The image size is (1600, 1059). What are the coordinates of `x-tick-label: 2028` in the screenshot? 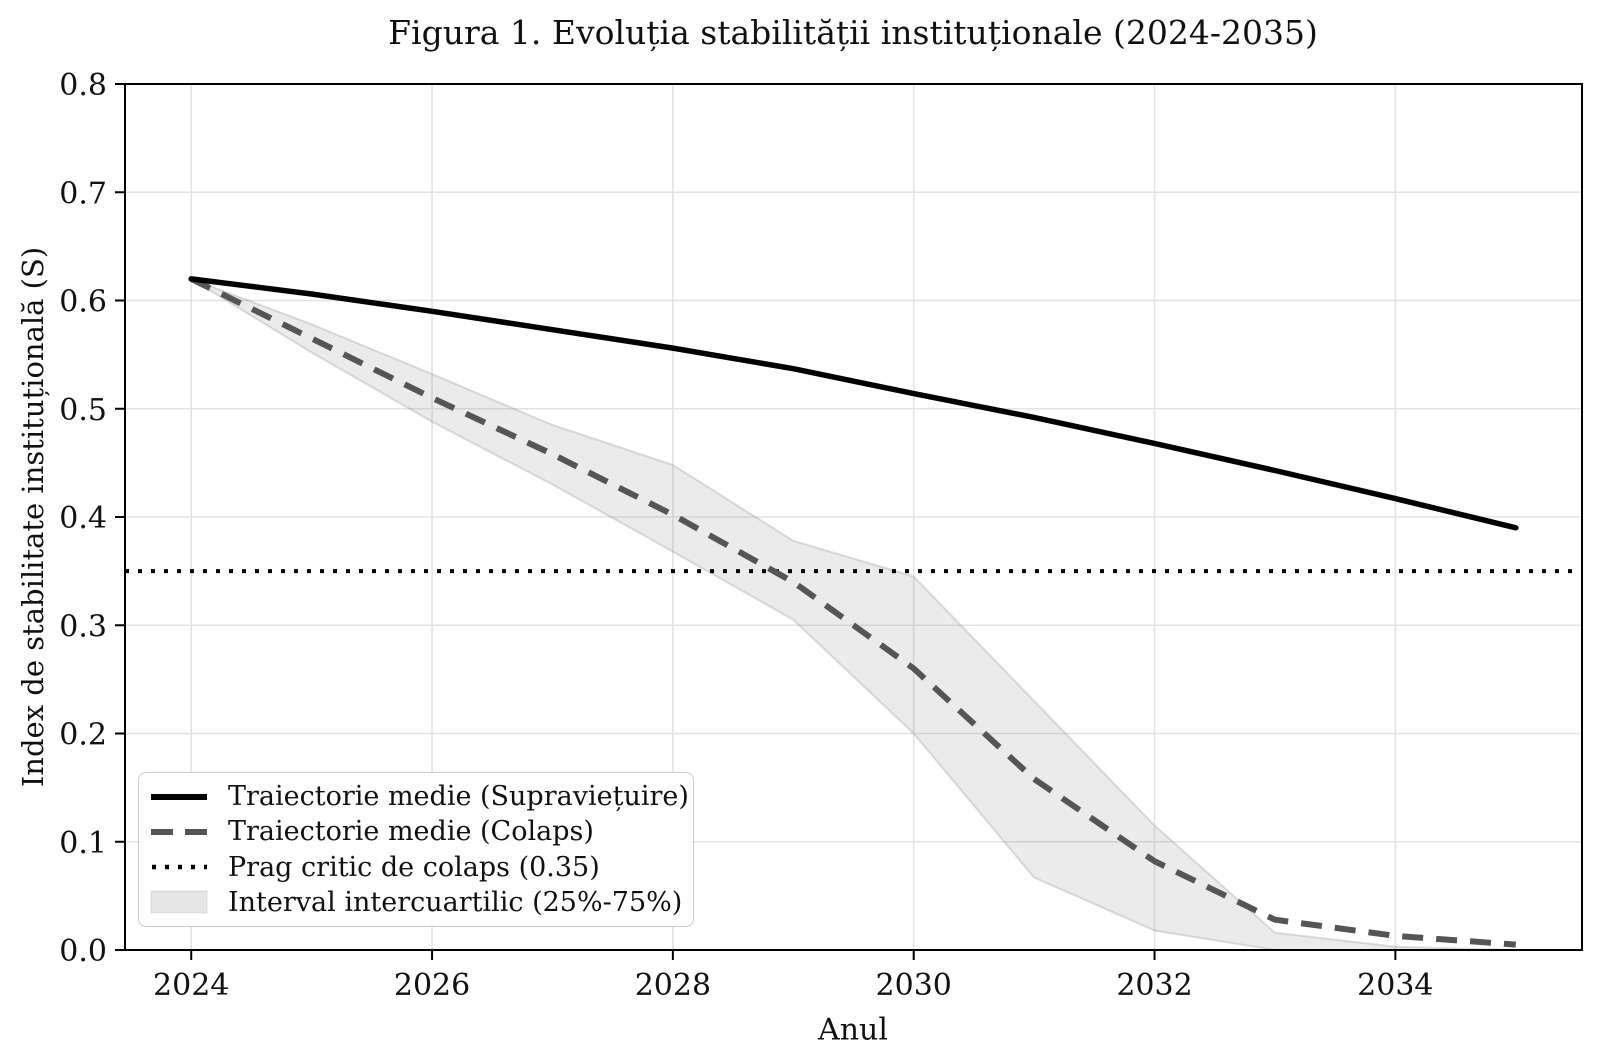 It's located at (673, 985).